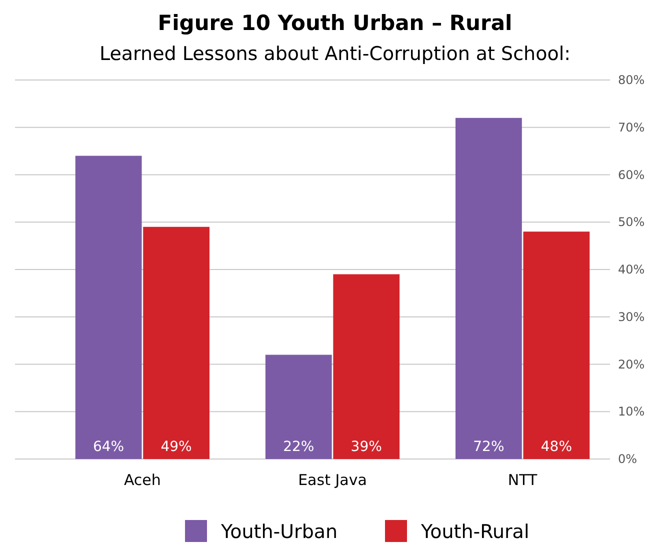  What do you see at coordinates (631, 222) in the screenshot?
I see `y-tick-label: 50%` at bounding box center [631, 222].